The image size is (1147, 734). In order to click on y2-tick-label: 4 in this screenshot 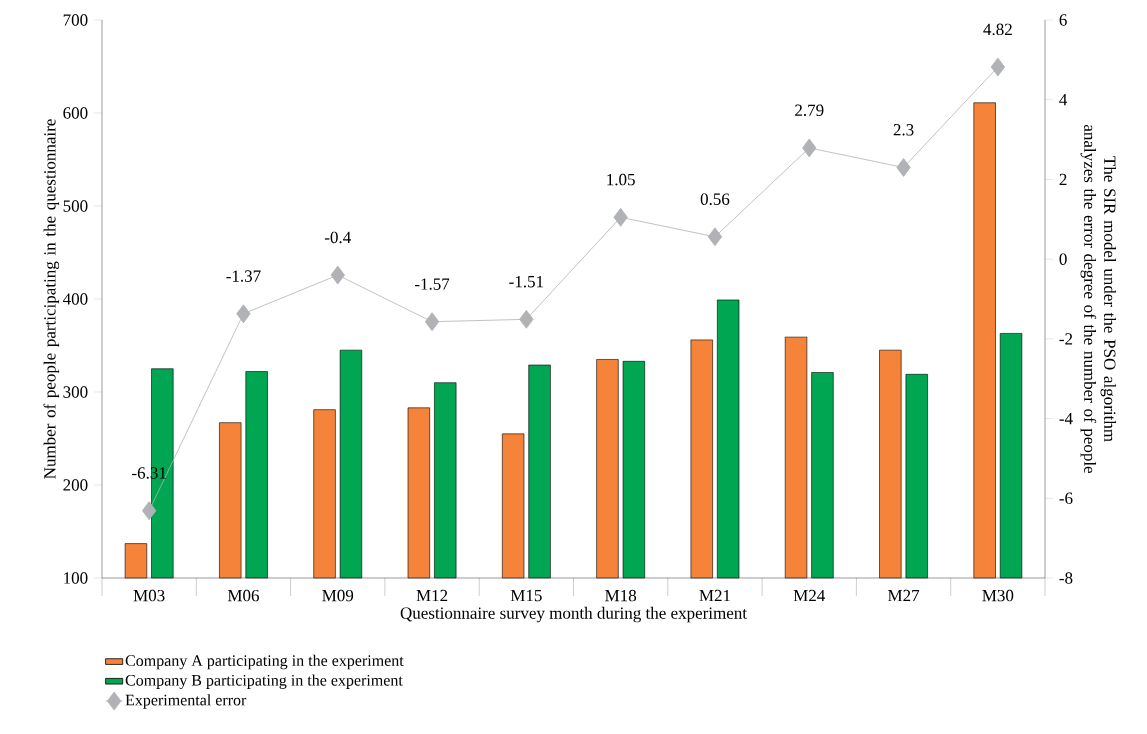, I will do `click(1063, 100)`.